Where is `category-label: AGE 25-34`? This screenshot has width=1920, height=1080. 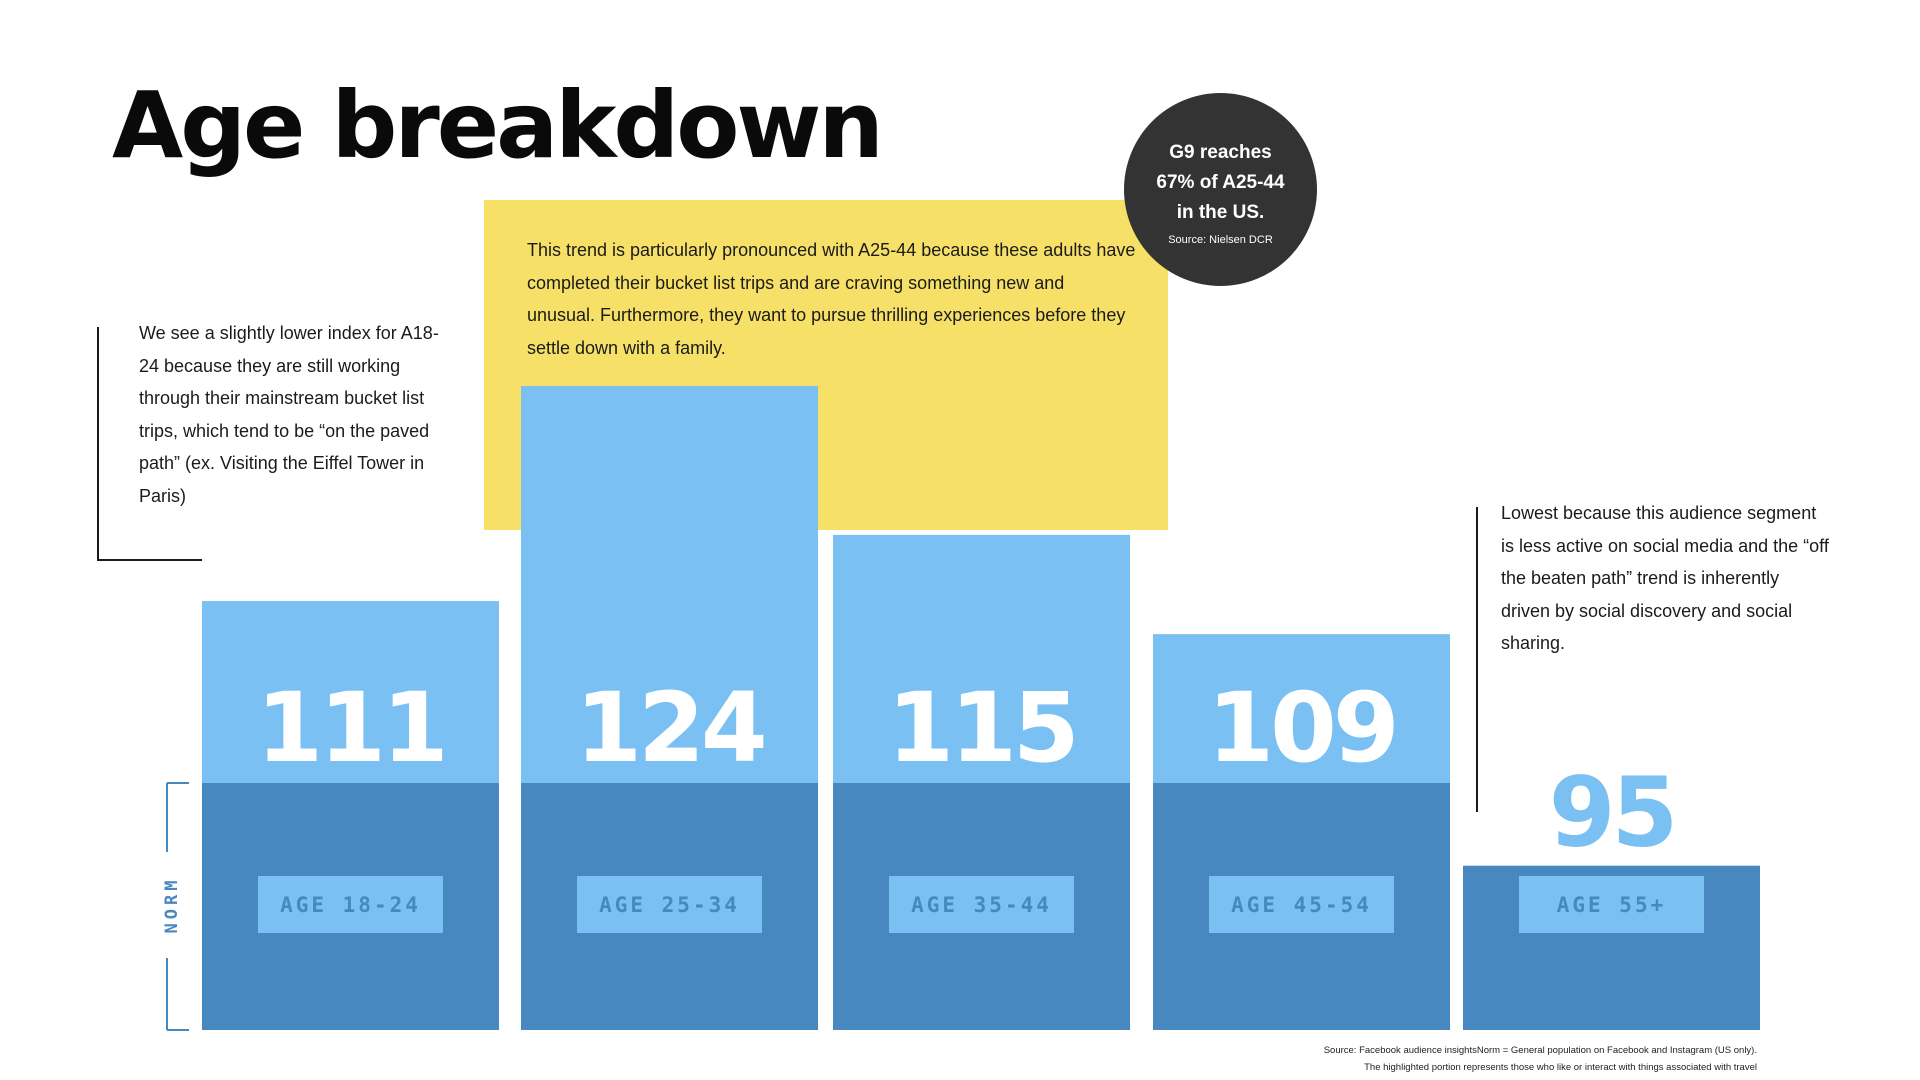
category-label: AGE 25-34 is located at coordinates (669, 905).